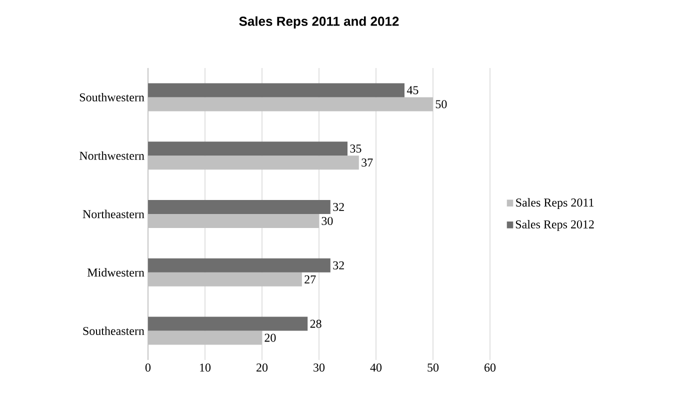 This screenshot has width=698, height=406. I want to click on data-label: 20, so click(270, 338).